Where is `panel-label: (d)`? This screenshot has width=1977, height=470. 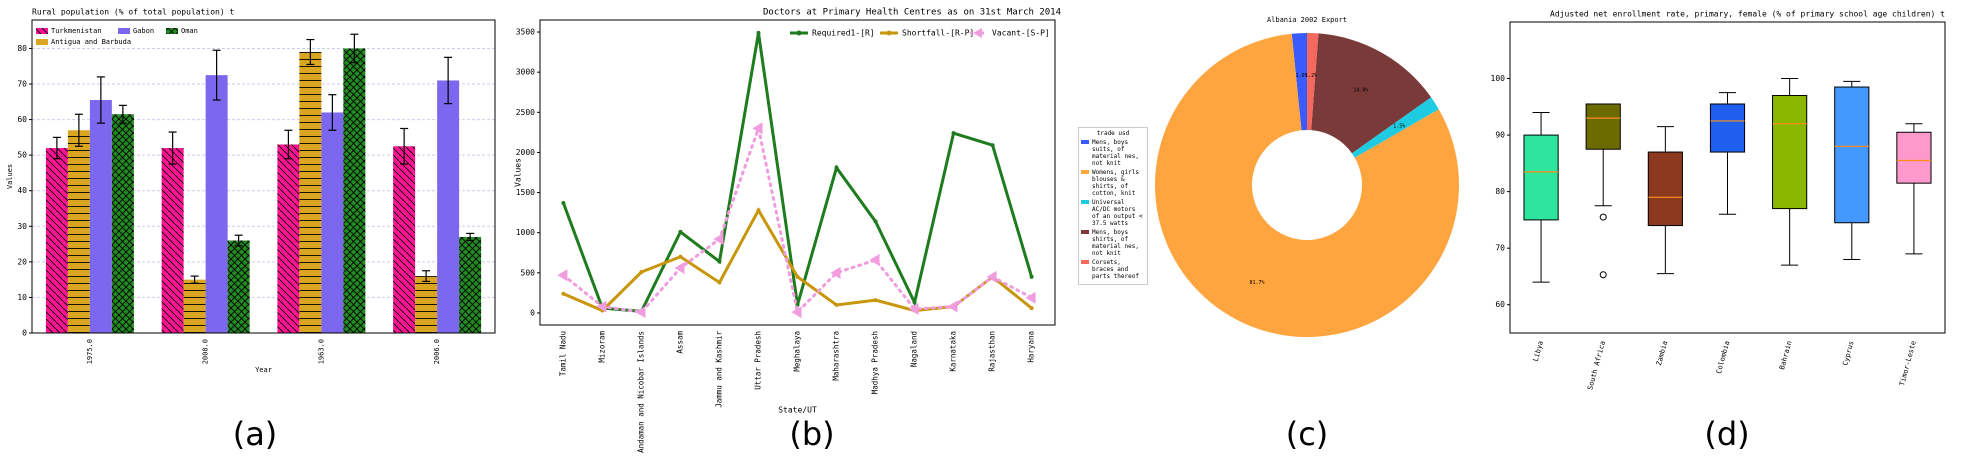 panel-label: (d) is located at coordinates (1726, 434).